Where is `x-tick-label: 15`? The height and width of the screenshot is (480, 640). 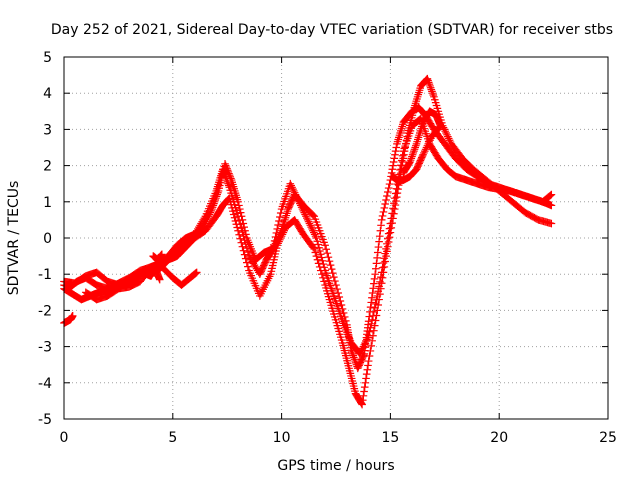 x-tick-label: 15 is located at coordinates (390, 438).